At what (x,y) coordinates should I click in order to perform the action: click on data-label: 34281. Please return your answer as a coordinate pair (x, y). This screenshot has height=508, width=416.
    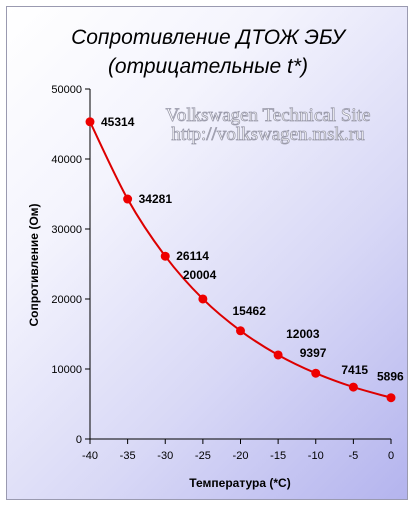
    Looking at the image, I should click on (156, 199).